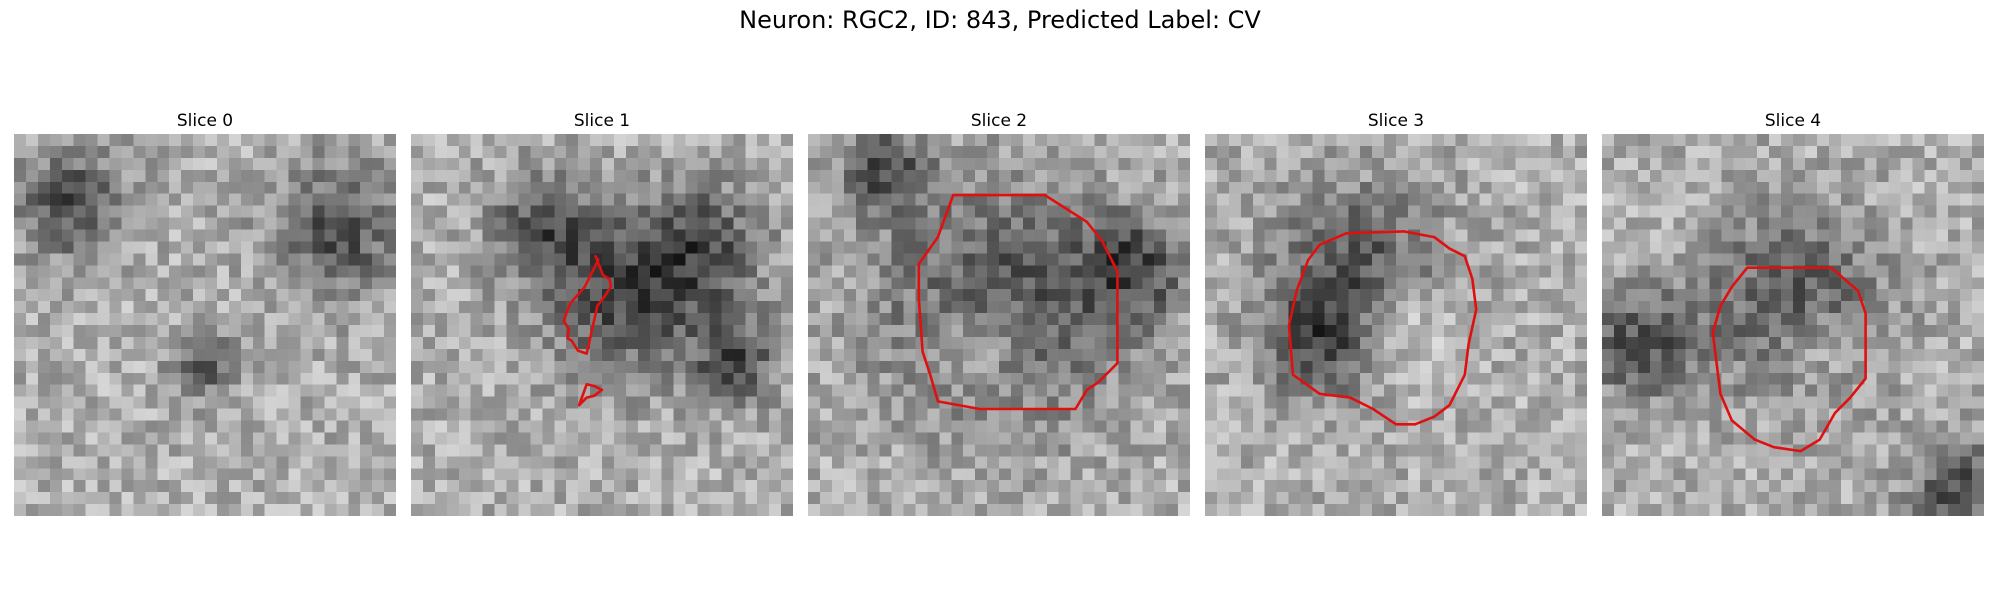 The width and height of the screenshot is (2000, 600). Describe the element at coordinates (1396, 121) in the screenshot. I see `panel-title: Slice 3` at that location.